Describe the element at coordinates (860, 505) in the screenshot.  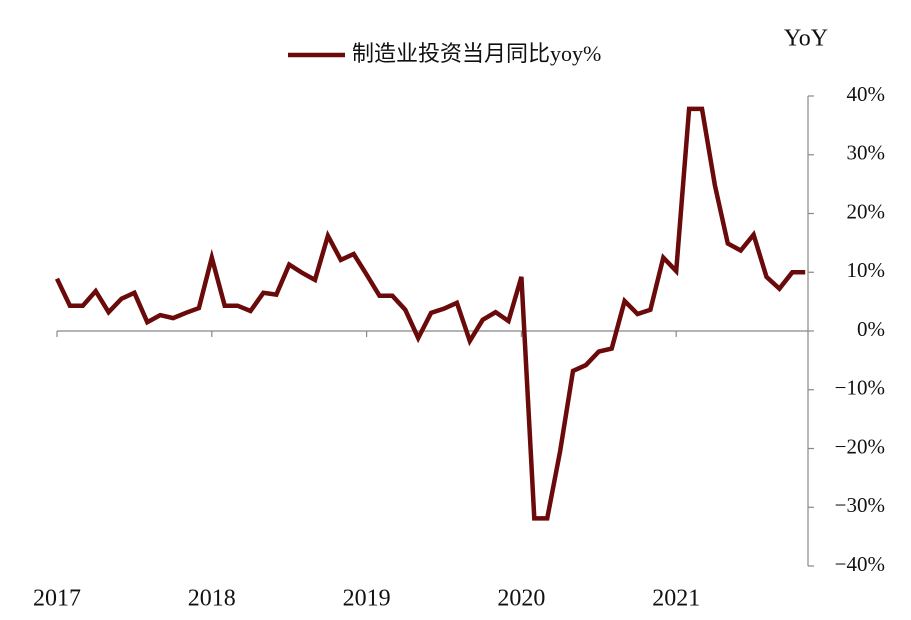
I see `y-tick-label: −30%` at that location.